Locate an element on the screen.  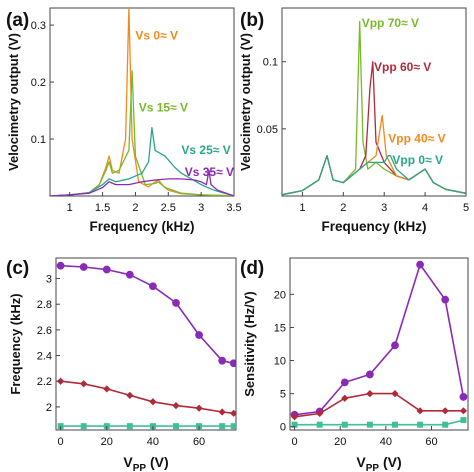
x-tick-label: 3.5 is located at coordinates (233, 208).